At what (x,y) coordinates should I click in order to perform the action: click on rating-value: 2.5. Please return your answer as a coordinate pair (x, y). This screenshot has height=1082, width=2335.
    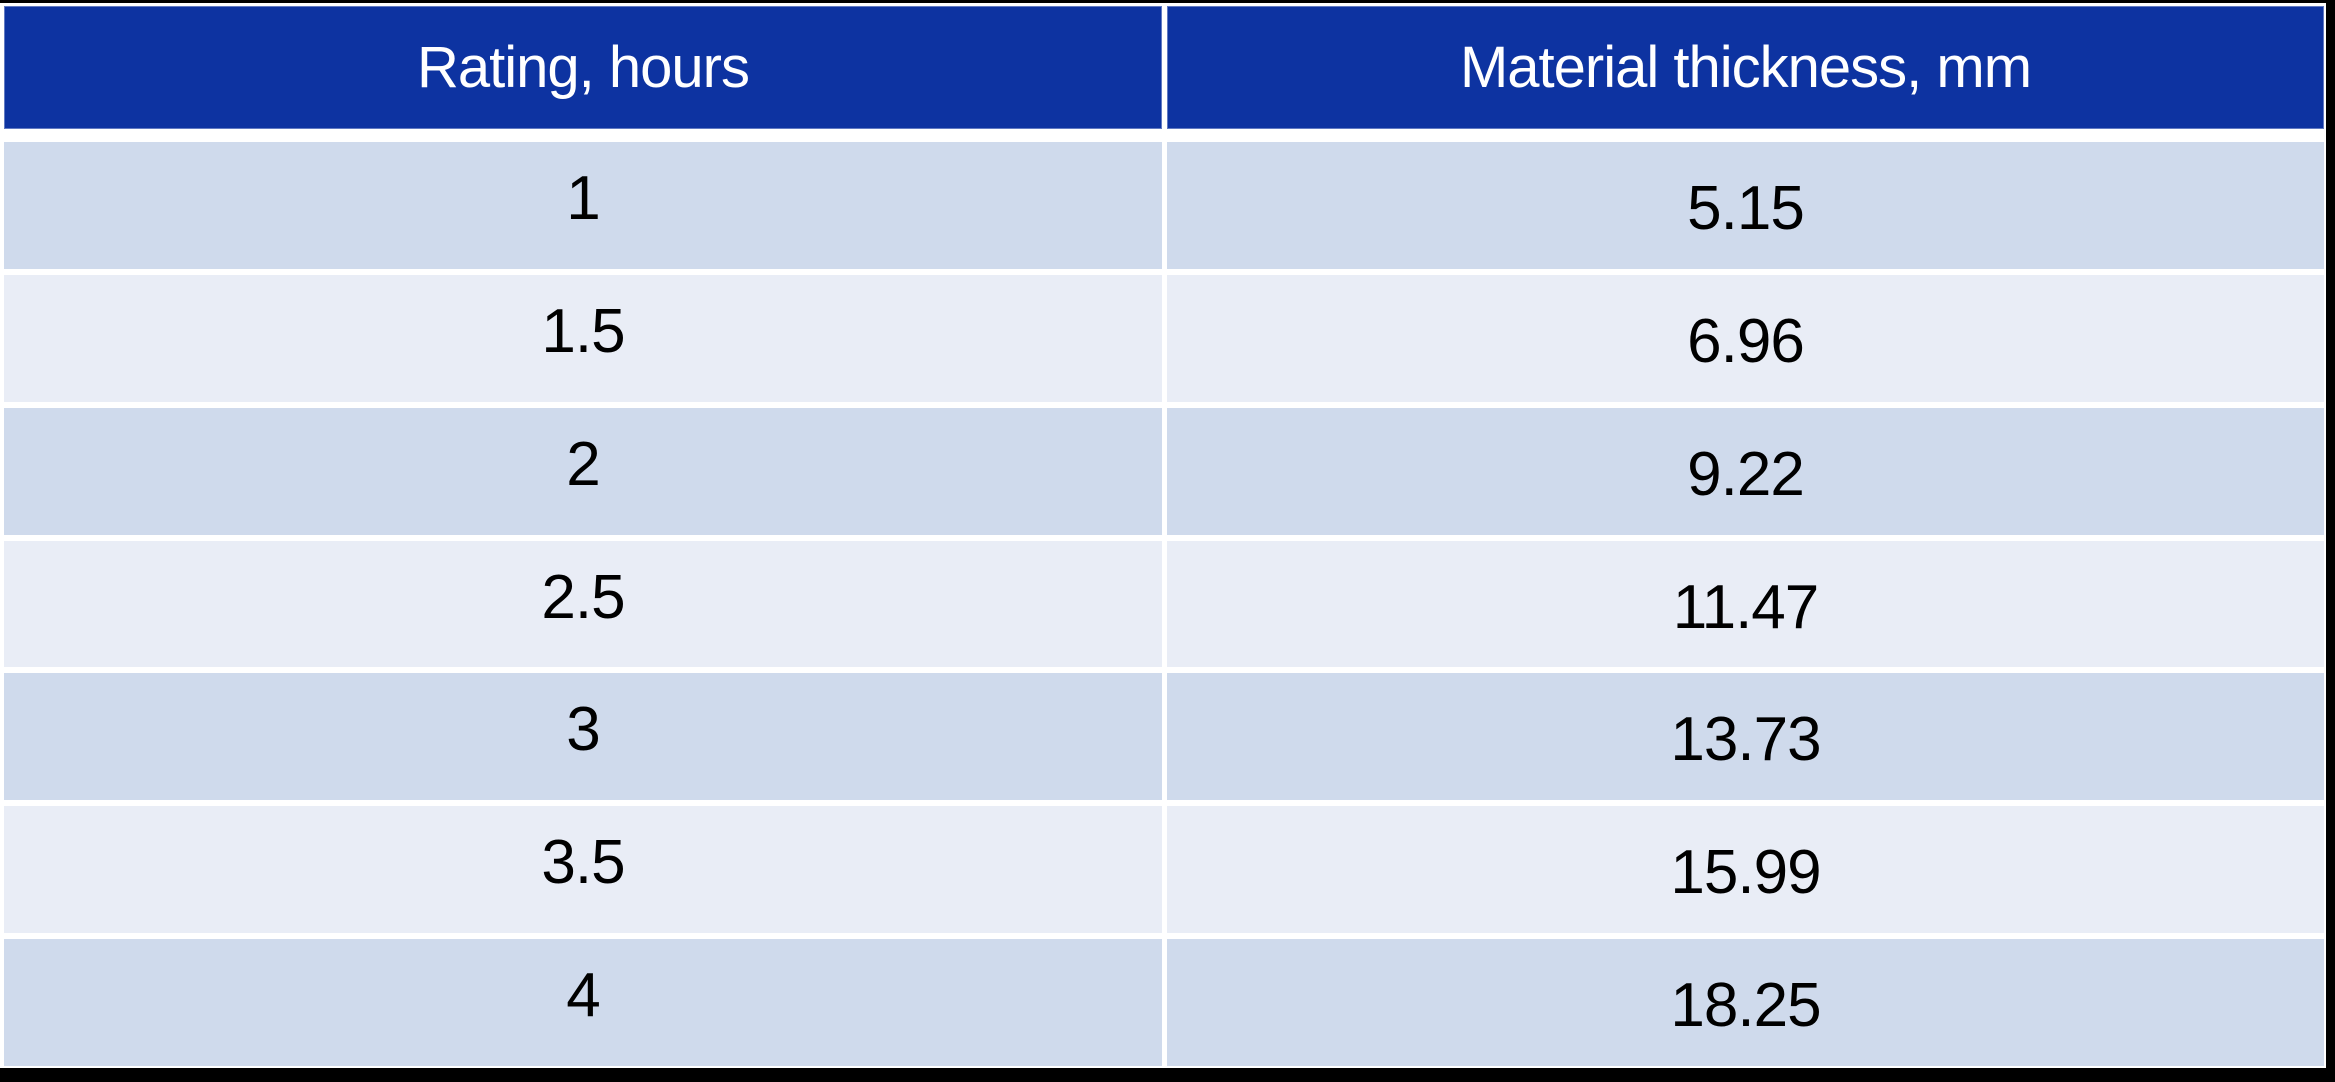
    Looking at the image, I should click on (583, 597).